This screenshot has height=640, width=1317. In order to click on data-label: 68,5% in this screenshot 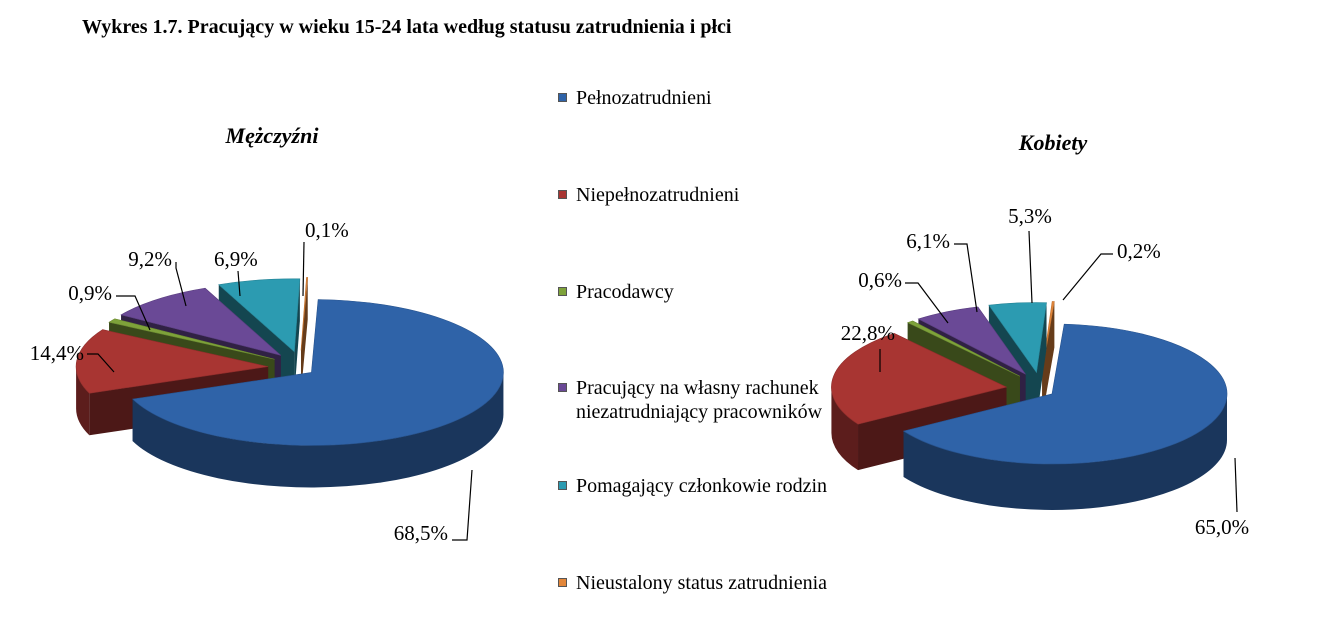, I will do `click(421, 533)`.